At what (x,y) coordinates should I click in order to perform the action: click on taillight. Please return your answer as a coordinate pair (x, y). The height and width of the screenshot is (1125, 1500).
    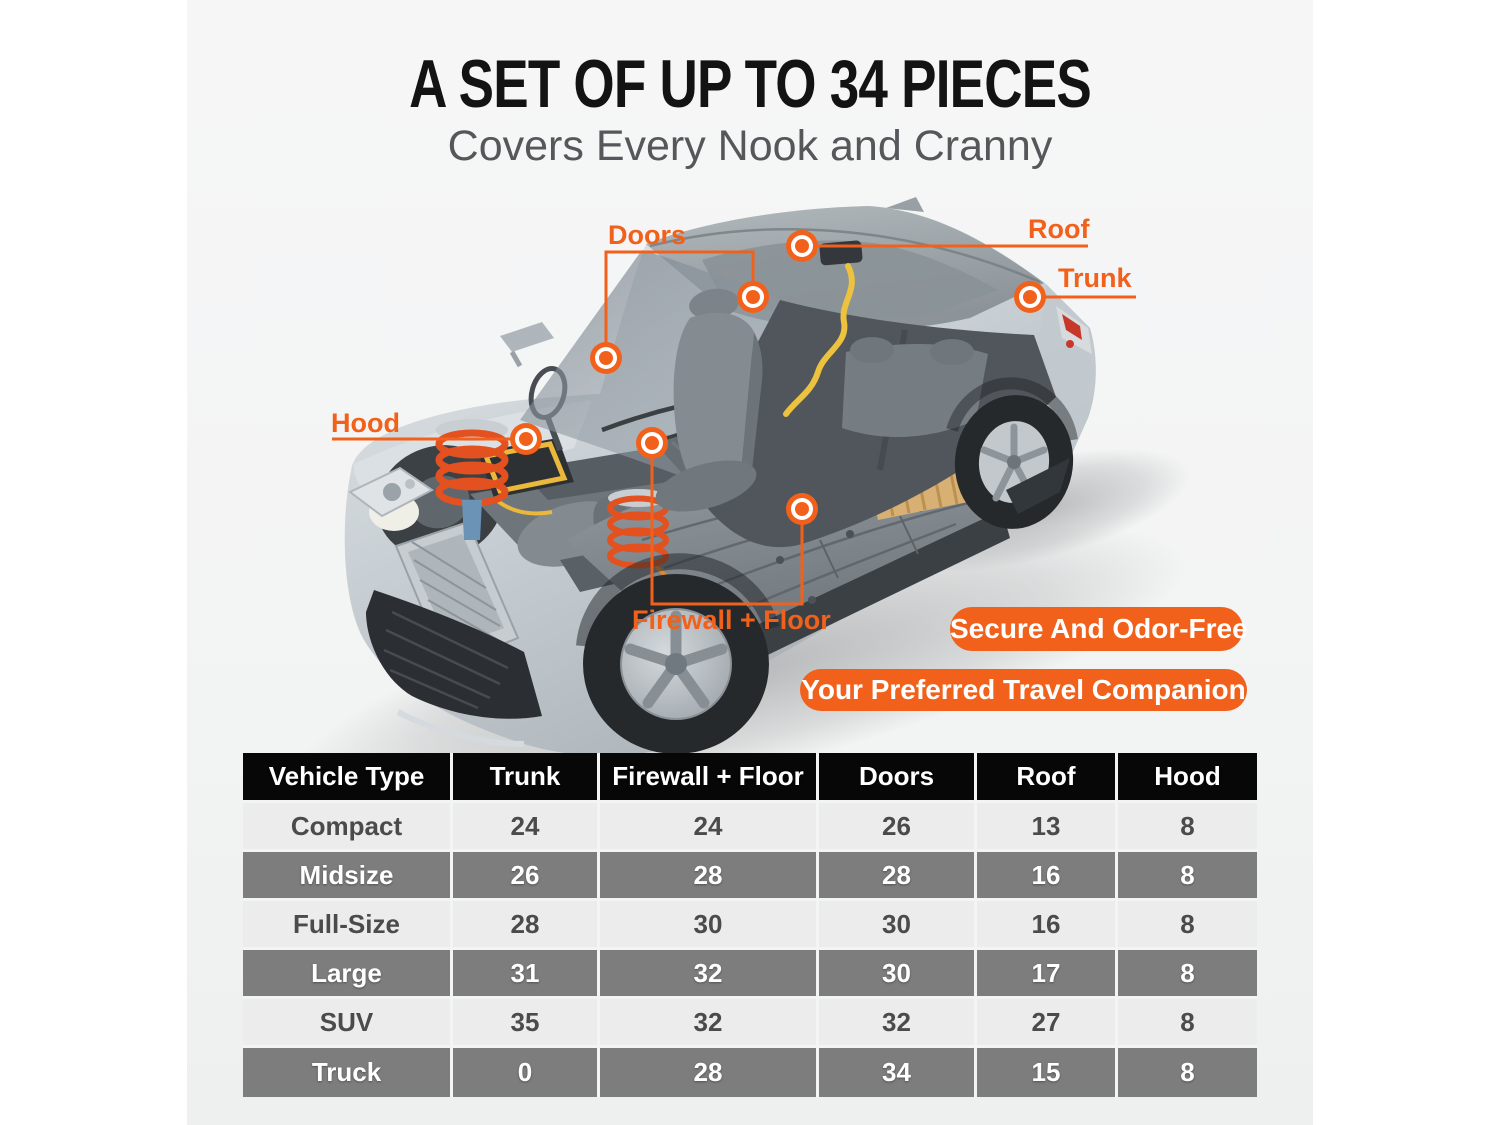
    Looking at the image, I should click on (1049, 410).